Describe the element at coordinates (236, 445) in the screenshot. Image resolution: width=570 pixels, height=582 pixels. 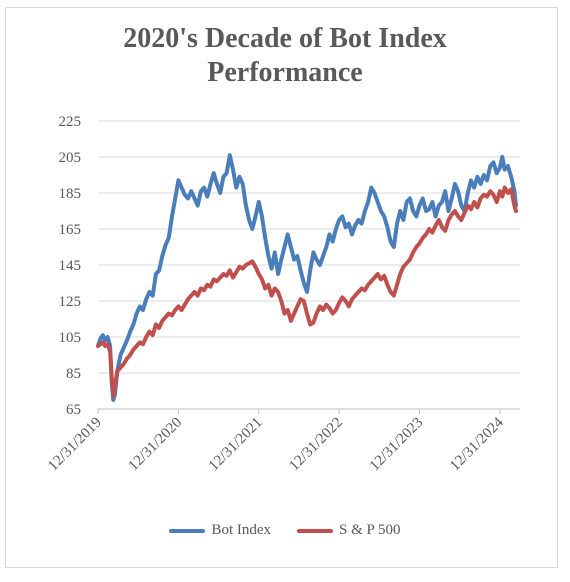
I see `x-tick-label-2: 12/31/2021` at that location.